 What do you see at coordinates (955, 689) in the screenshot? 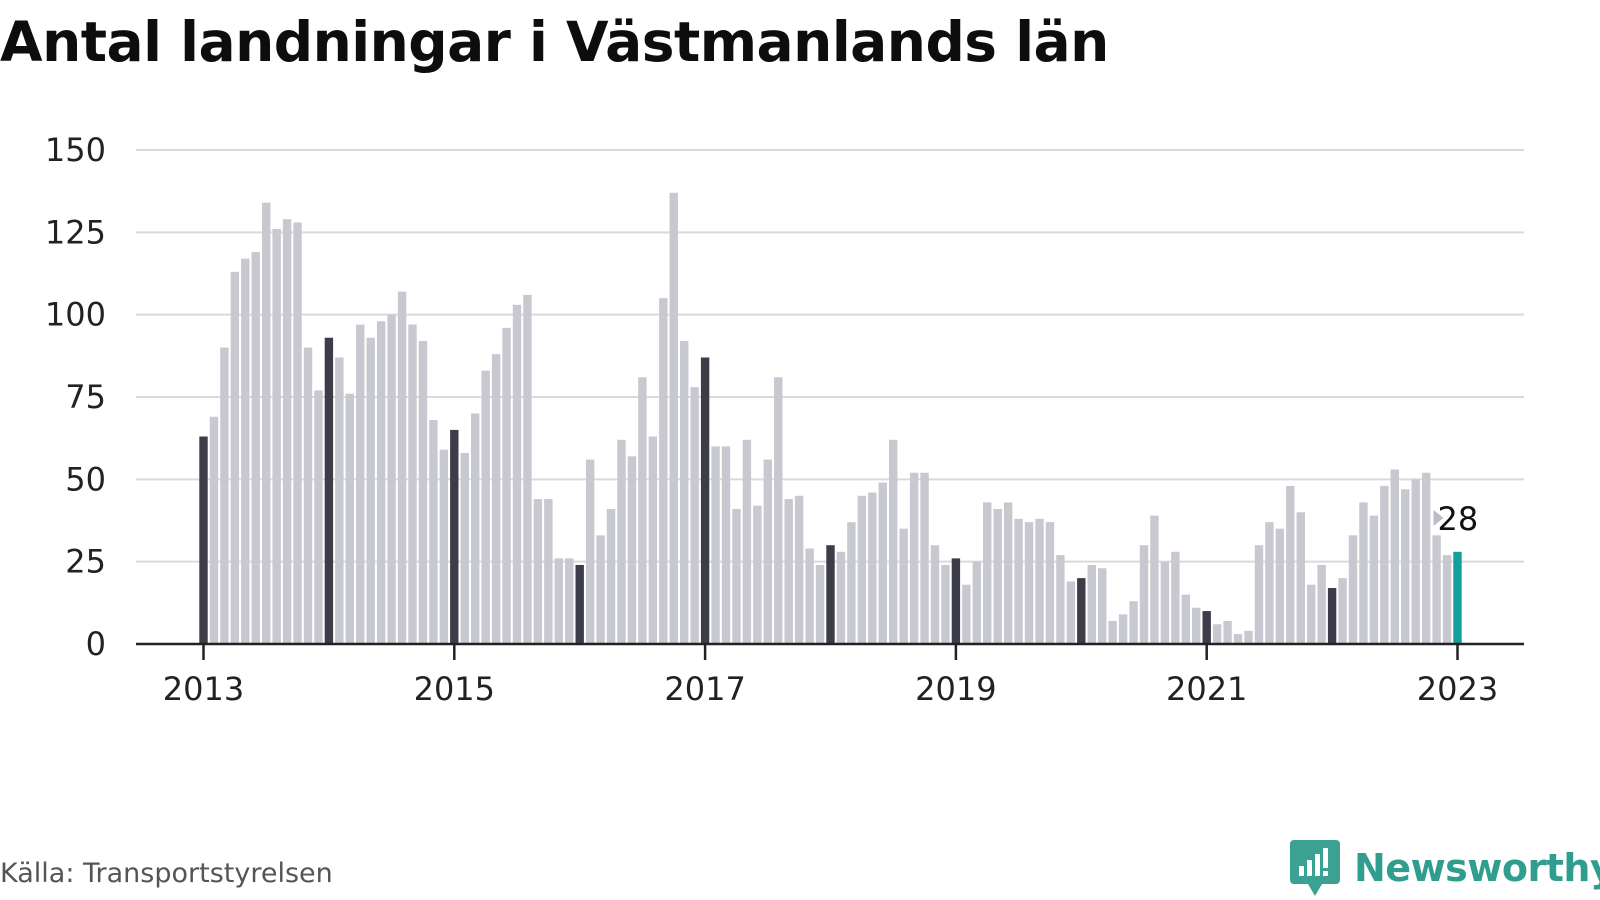
I see `x-tick-label: 2019` at bounding box center [955, 689].